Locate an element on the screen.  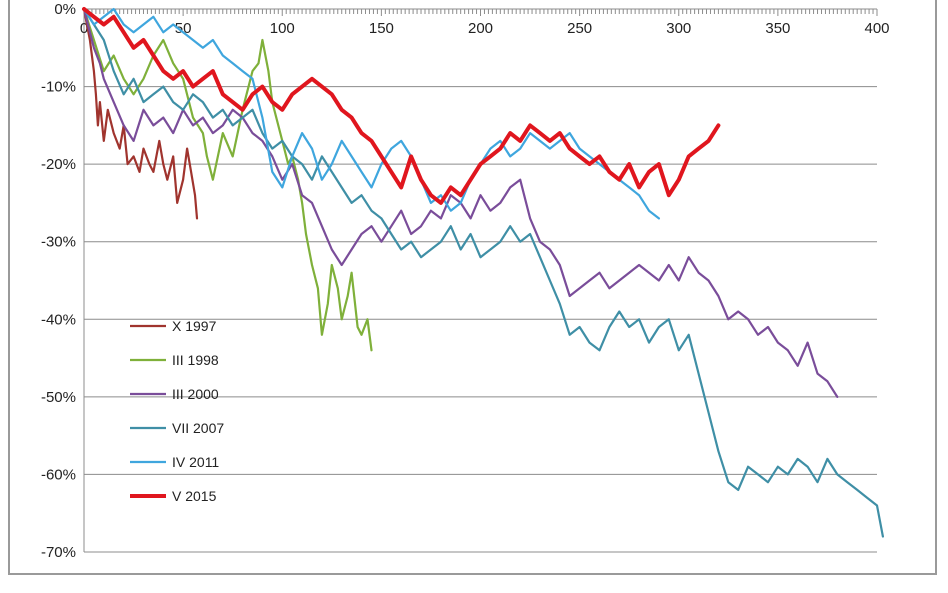
legend-label: X 1997 is located at coordinates (194, 326).